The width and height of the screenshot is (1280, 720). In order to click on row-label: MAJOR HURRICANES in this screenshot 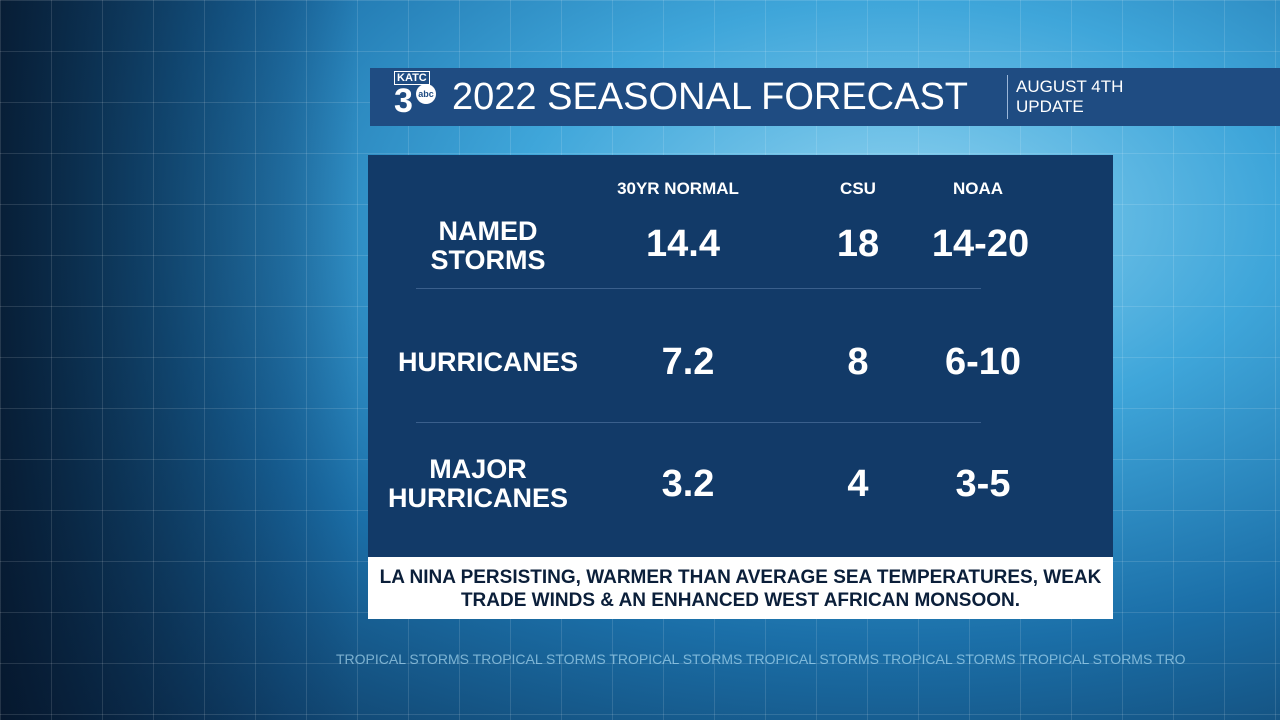, I will do `click(477, 483)`.